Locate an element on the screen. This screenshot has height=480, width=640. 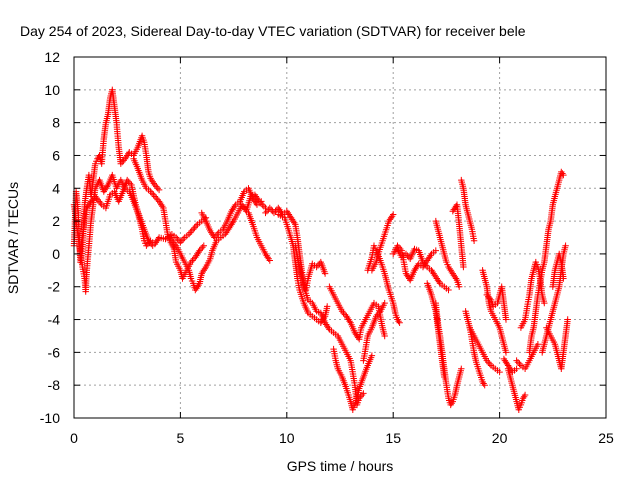
y-tick-label: -4 is located at coordinates (54, 320).